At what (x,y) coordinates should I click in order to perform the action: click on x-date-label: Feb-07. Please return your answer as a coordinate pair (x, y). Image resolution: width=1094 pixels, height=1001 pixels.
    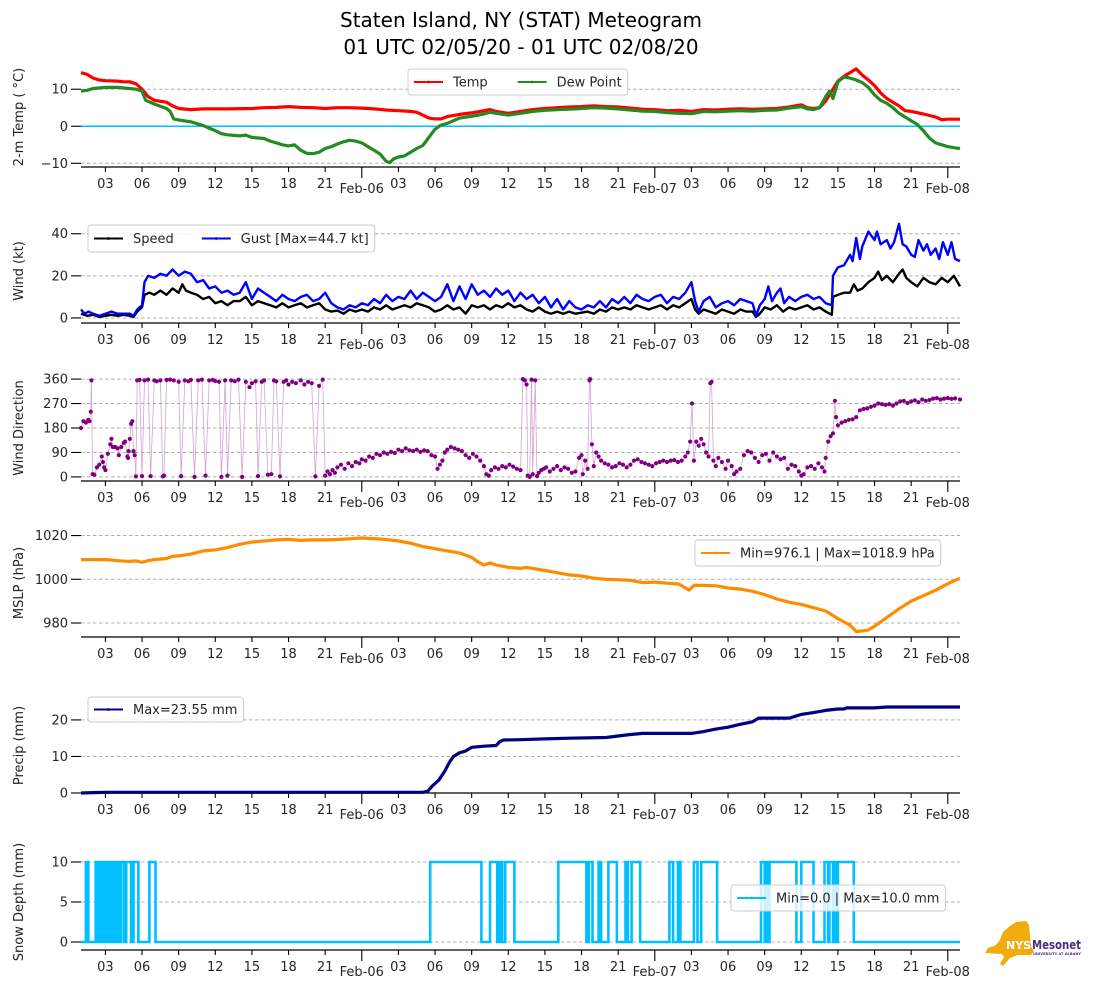
    Looking at the image, I should click on (655, 815).